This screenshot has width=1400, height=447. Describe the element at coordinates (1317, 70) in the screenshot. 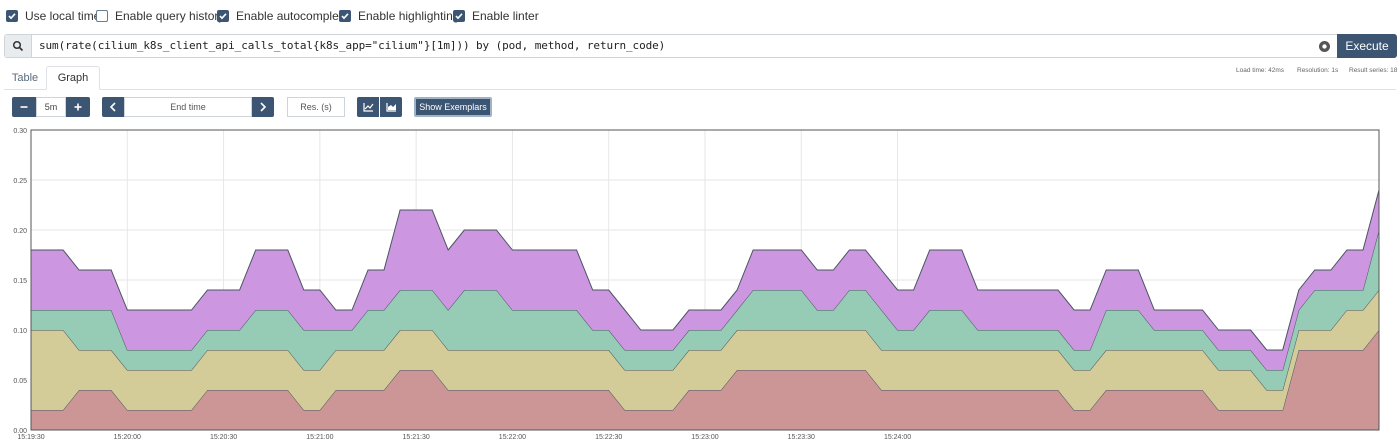

I see `resolution-stat: Resolution: 1s` at that location.